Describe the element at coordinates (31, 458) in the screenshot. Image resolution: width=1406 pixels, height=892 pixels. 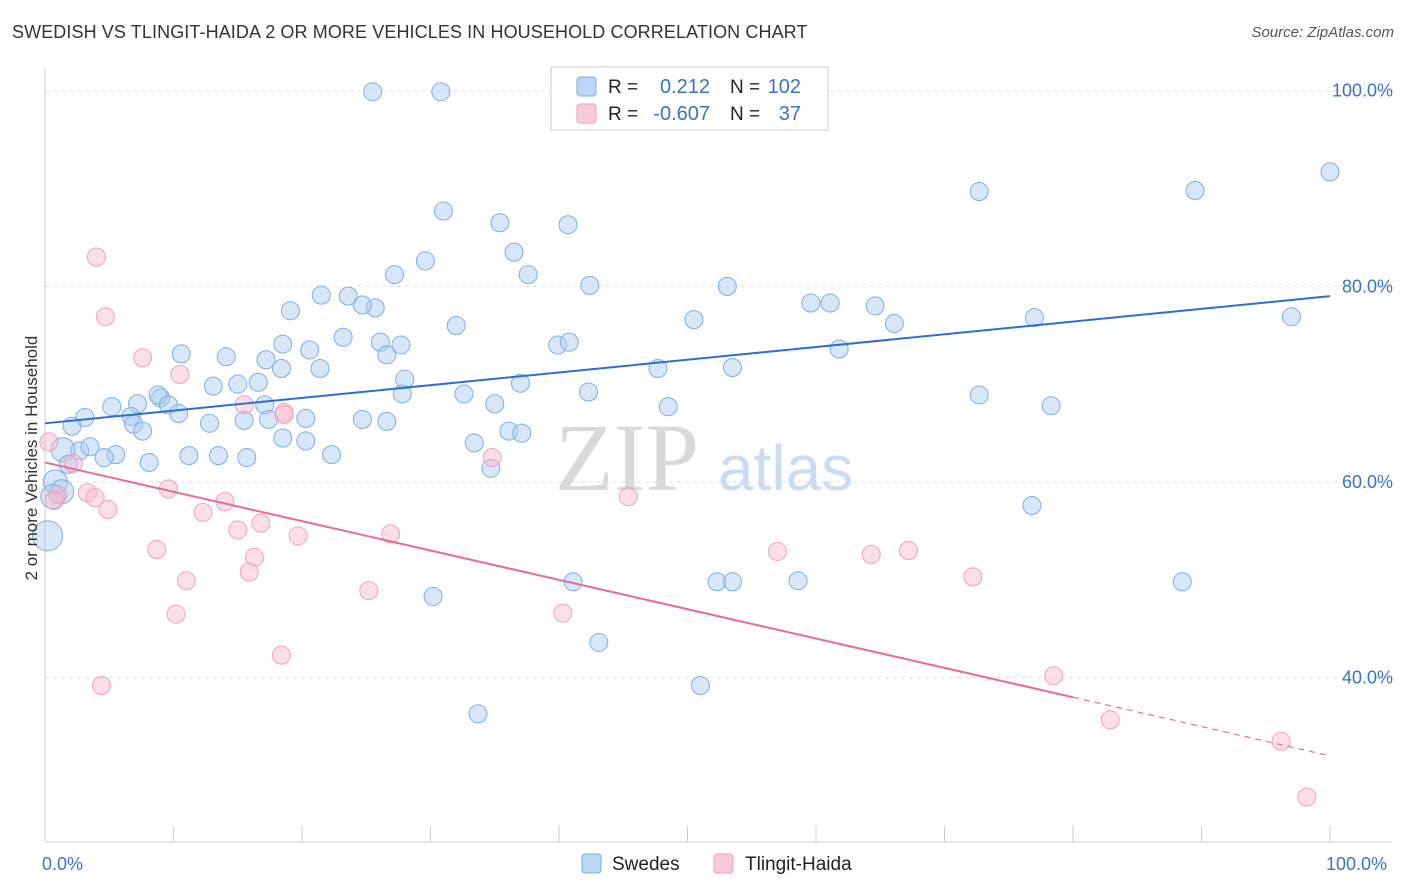
I see `y-axis-label: 2 or more Vehicles in Household` at that location.